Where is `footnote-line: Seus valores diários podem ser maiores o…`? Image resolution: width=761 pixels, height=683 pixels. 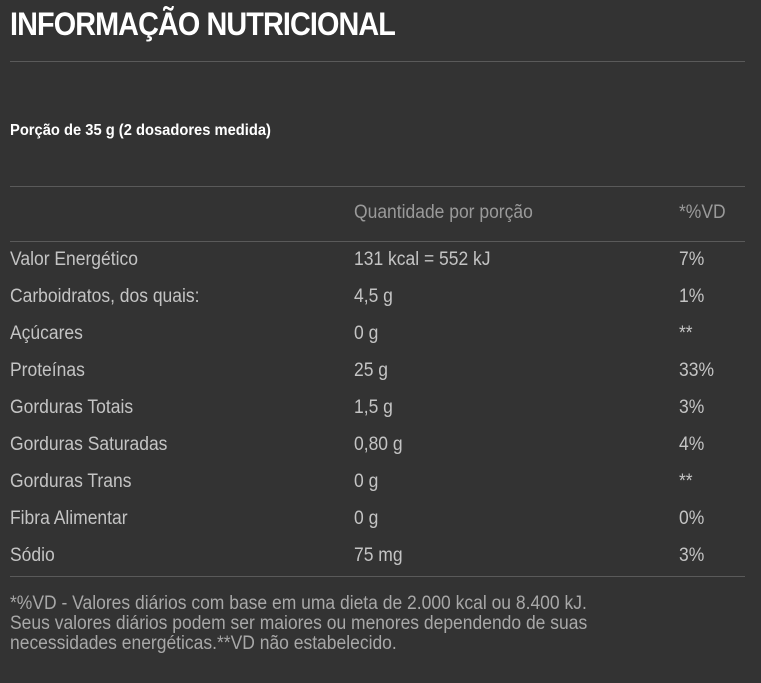 footnote-line: Seus valores diários podem ser maiores o… is located at coordinates (299, 623).